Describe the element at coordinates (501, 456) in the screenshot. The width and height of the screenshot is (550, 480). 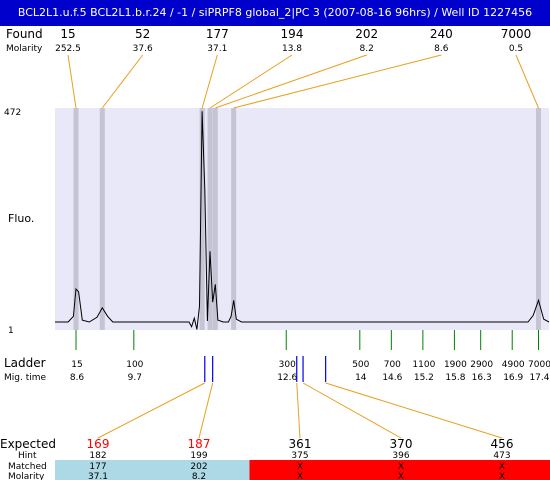
I see `expected-hint: 473` at that location.